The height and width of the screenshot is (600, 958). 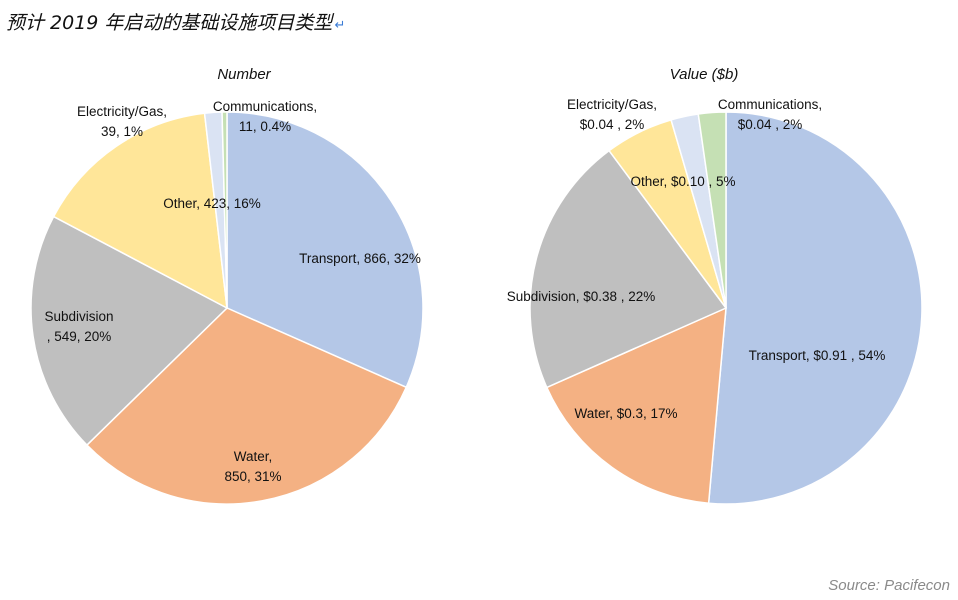 I want to click on data-label-electricity-gas: Electricity/Gas, $0.04 , 2%, so click(x=612, y=114).